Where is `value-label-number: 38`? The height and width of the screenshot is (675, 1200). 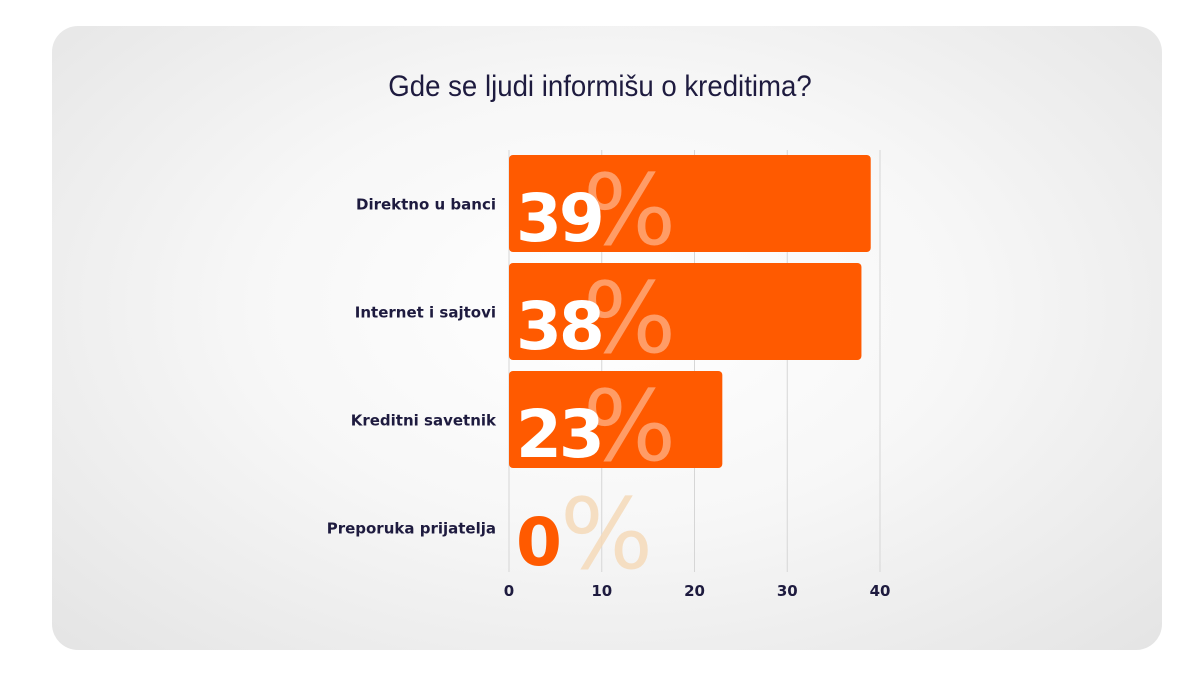
value-label-number: 38 is located at coordinates (559, 326).